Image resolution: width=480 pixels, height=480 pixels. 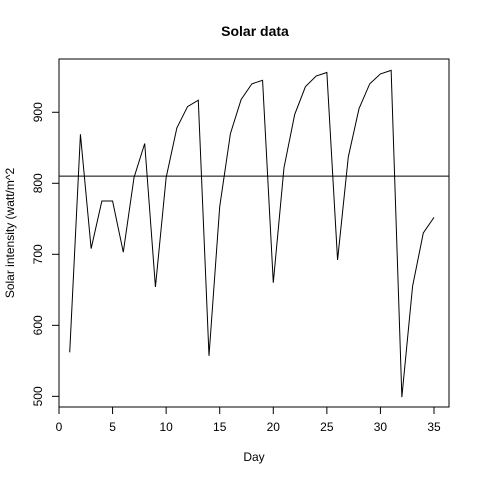 I want to click on x-tick-label: 10, so click(x=166, y=427).